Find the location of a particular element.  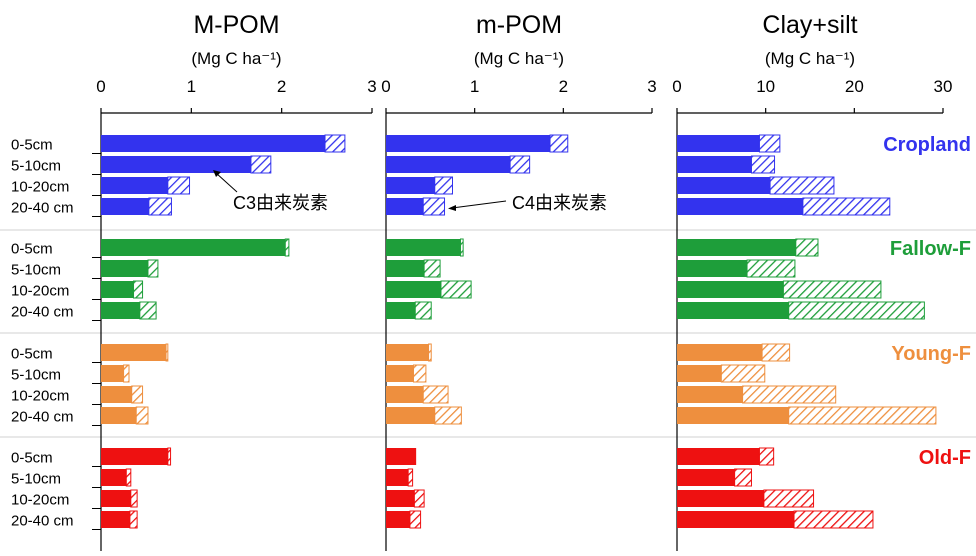

annotation-c3-arrowhead is located at coordinates (217, 173).